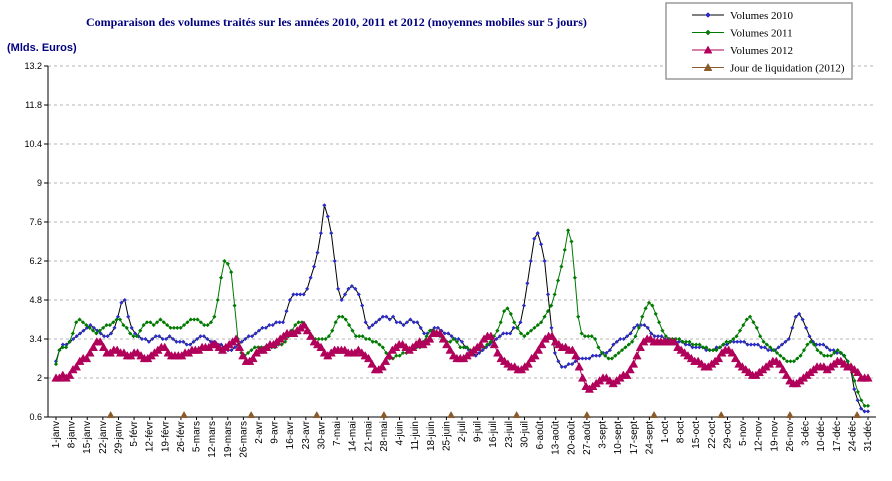 The image size is (892, 481). Describe the element at coordinates (571, 438) in the screenshot. I see `x-tick-label: 20-août` at that location.